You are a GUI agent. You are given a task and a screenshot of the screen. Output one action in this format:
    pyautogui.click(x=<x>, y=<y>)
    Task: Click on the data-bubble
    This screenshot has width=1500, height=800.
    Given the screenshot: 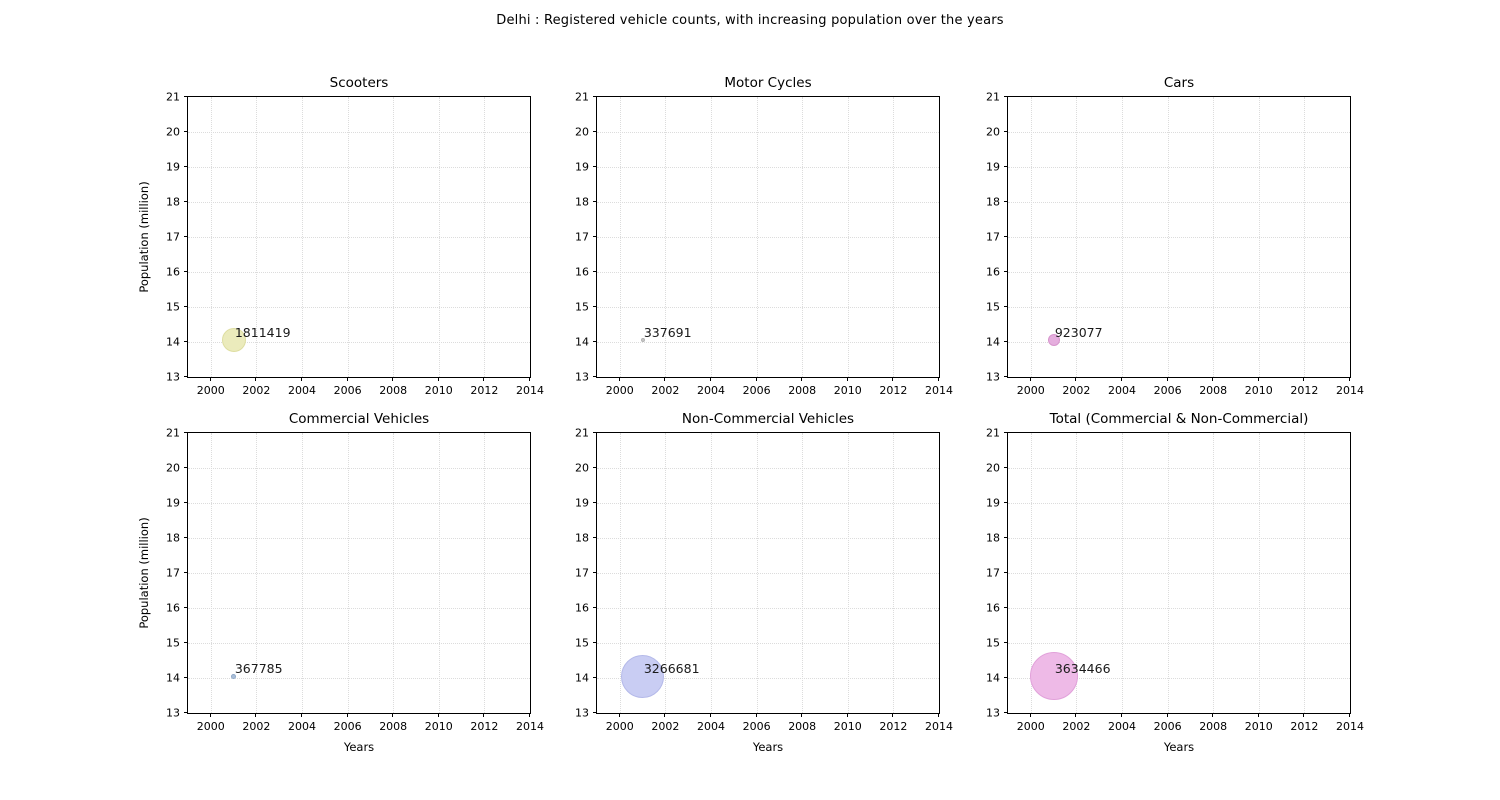 What is the action you would take?
    pyautogui.click(x=1053, y=340)
    